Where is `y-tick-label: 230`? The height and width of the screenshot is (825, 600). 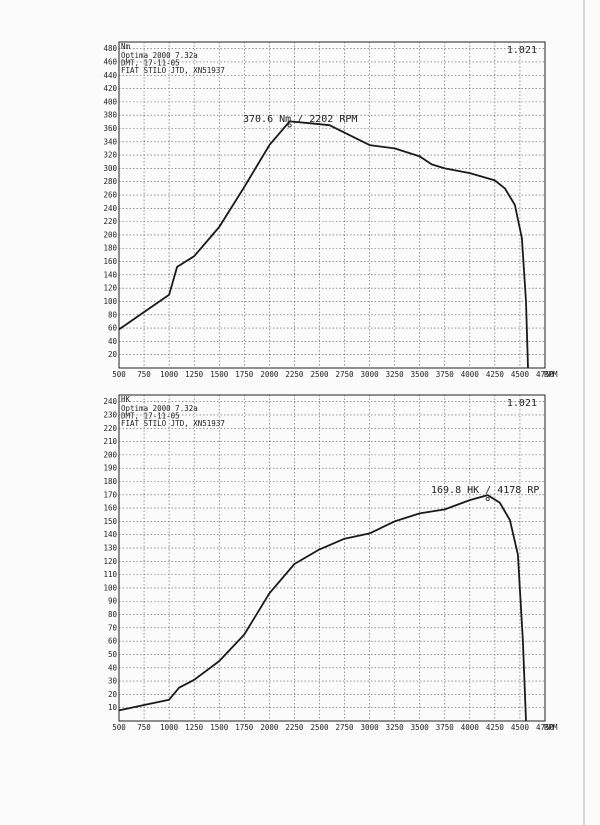 y-tick-label: 230 is located at coordinates (110, 414).